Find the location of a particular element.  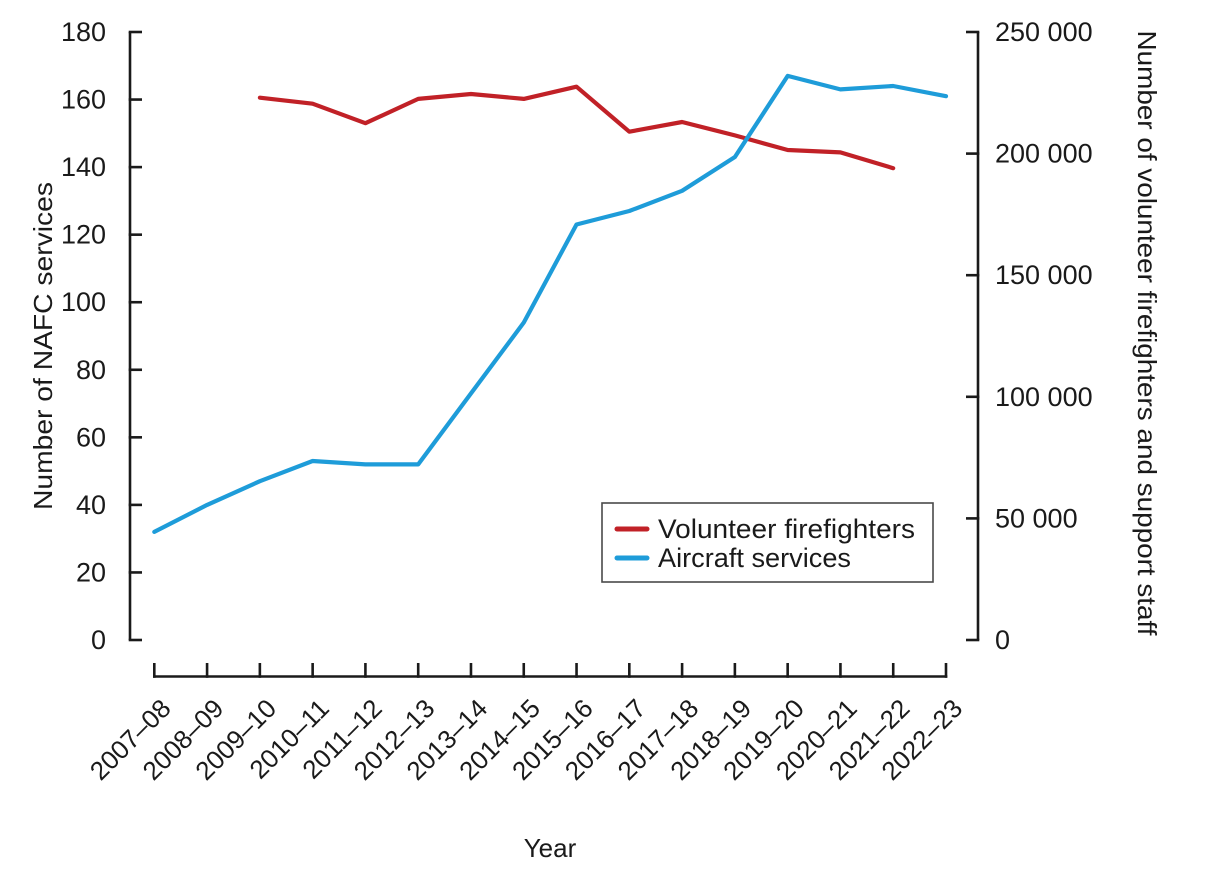

right-axis-tick-label: 250 000 is located at coordinates (1044, 32).